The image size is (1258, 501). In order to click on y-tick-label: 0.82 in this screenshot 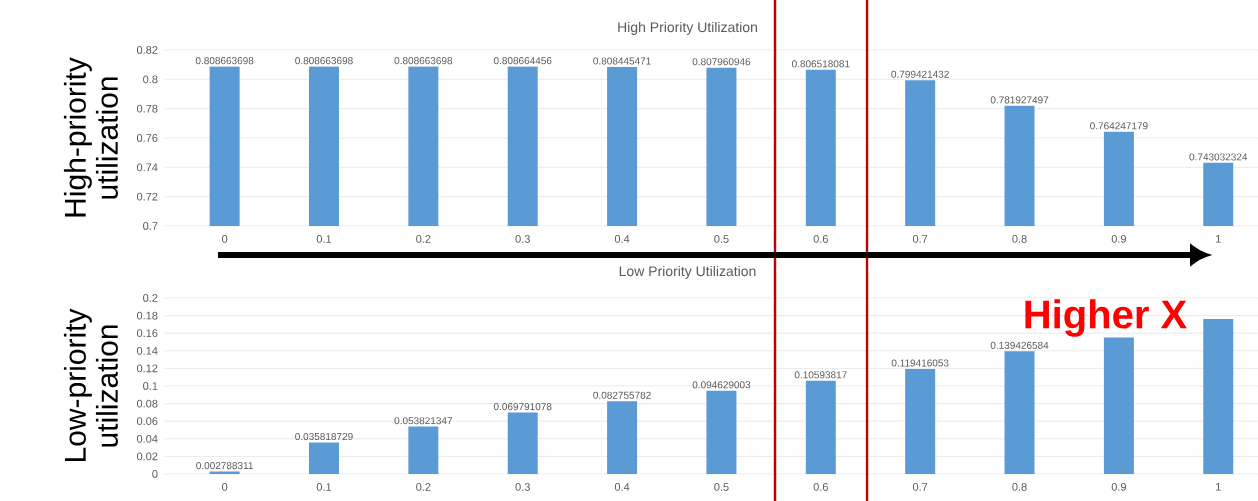, I will do `click(147, 50)`.